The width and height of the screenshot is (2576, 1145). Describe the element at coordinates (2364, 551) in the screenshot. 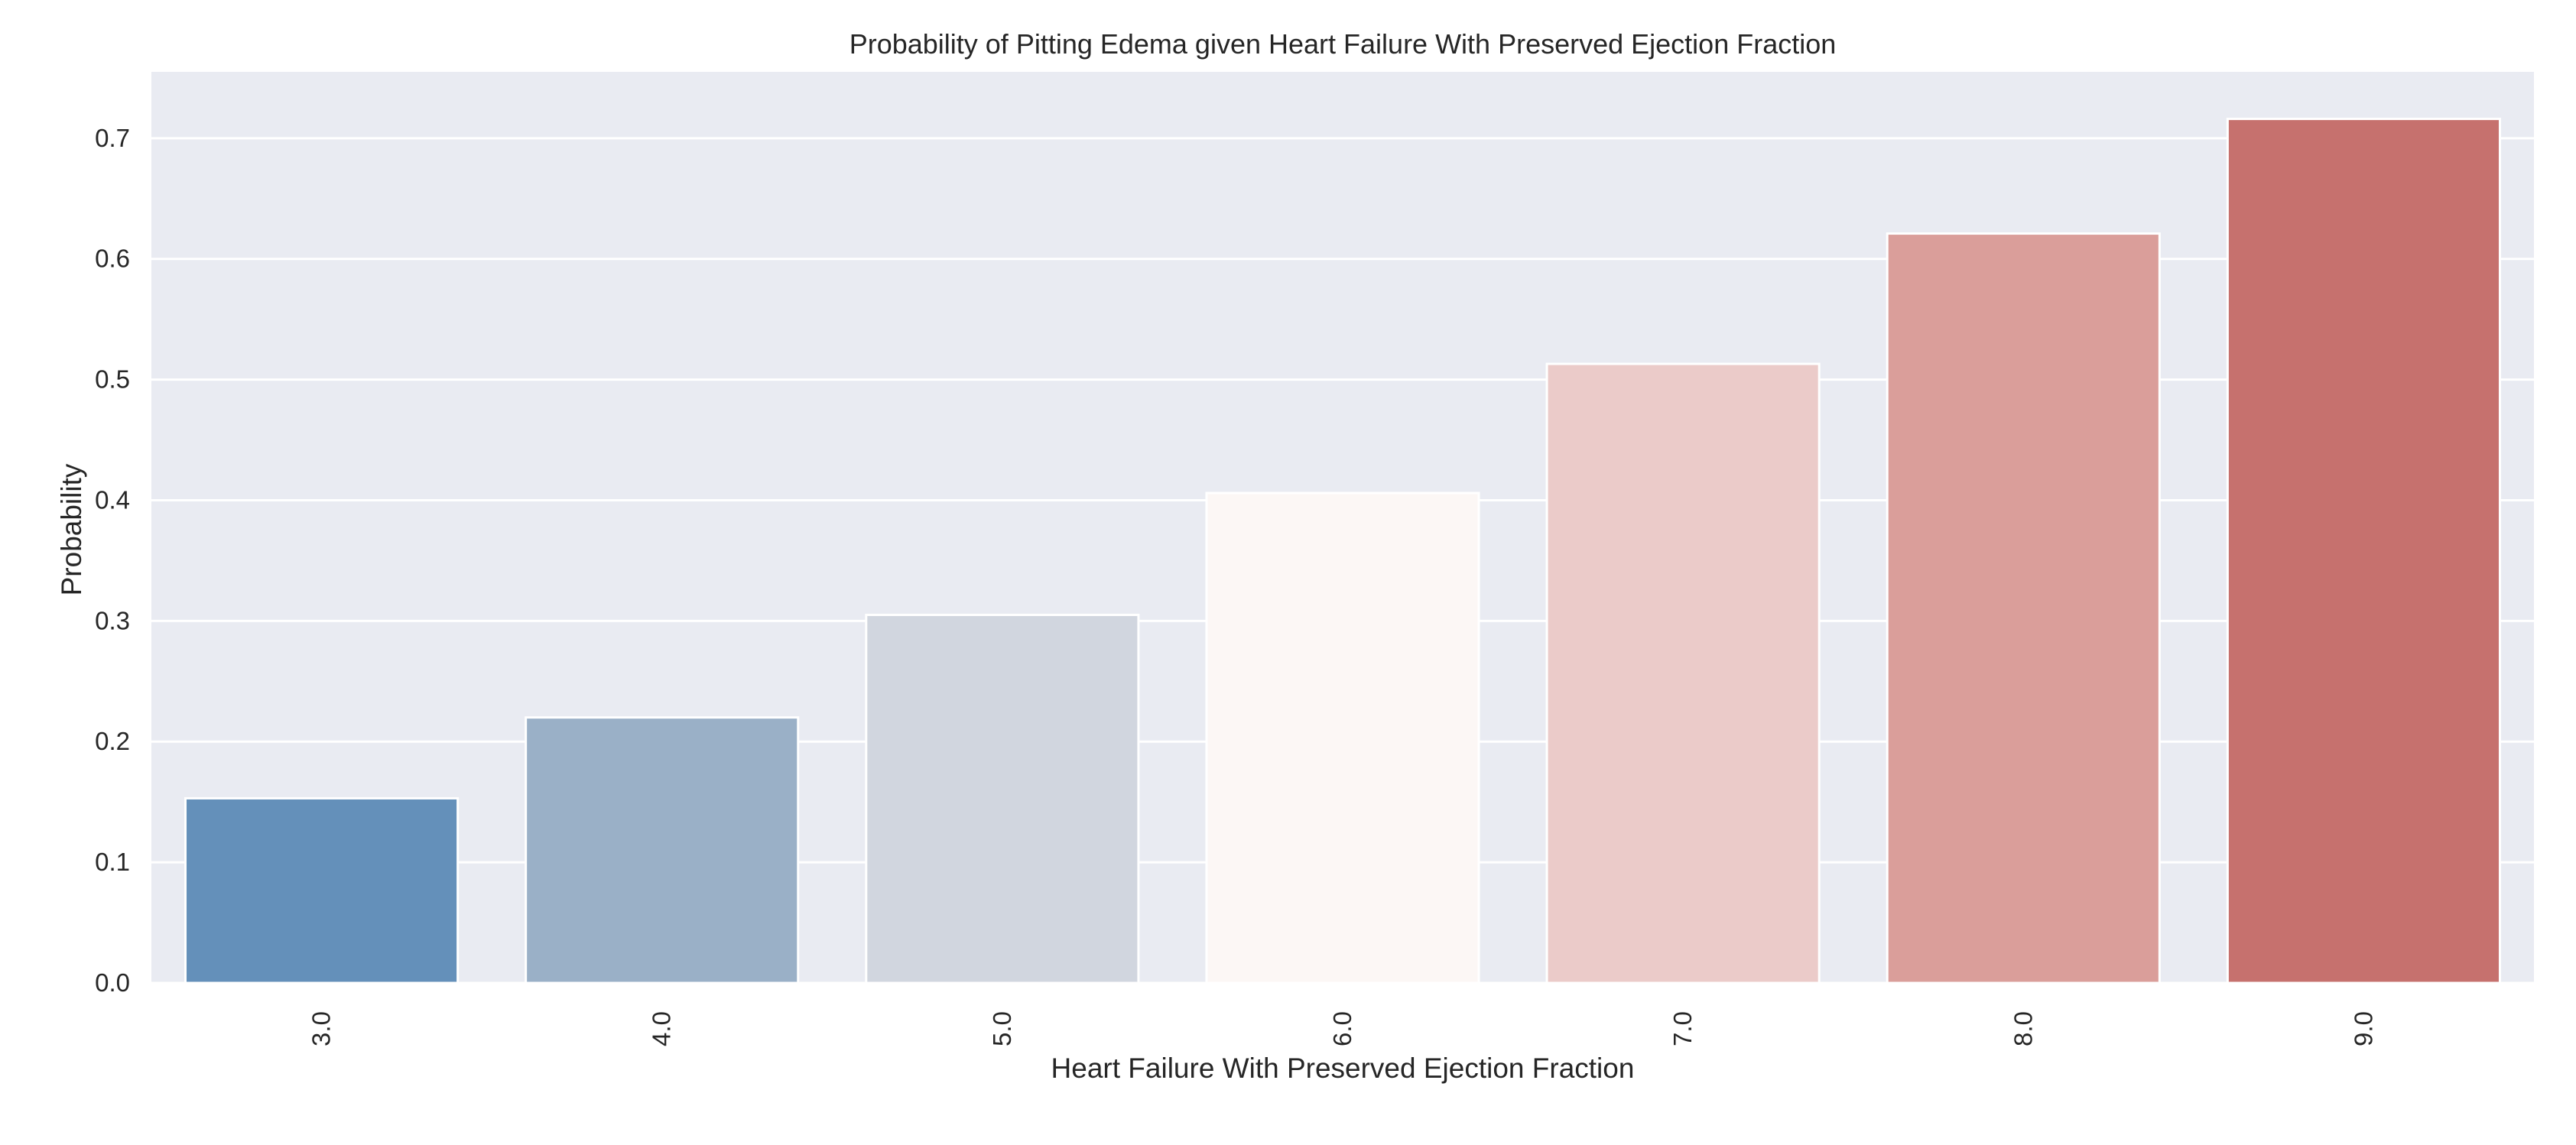

I see `bar-9.0` at that location.